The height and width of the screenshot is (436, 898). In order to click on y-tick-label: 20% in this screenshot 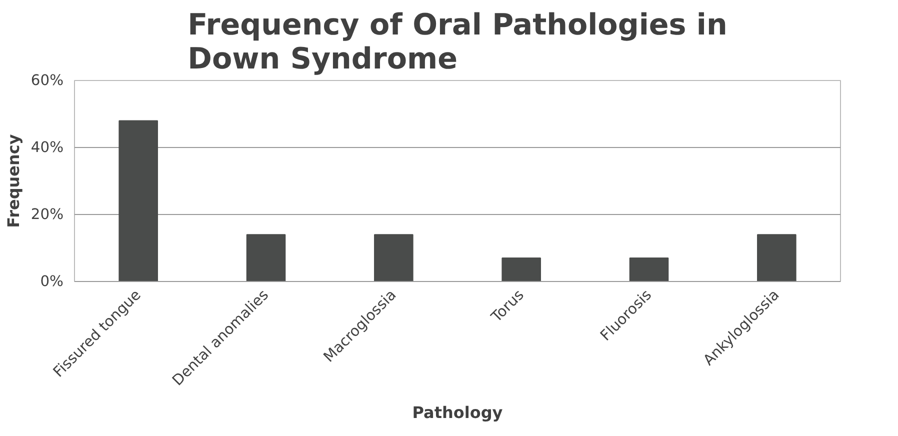, I will do `click(47, 214)`.